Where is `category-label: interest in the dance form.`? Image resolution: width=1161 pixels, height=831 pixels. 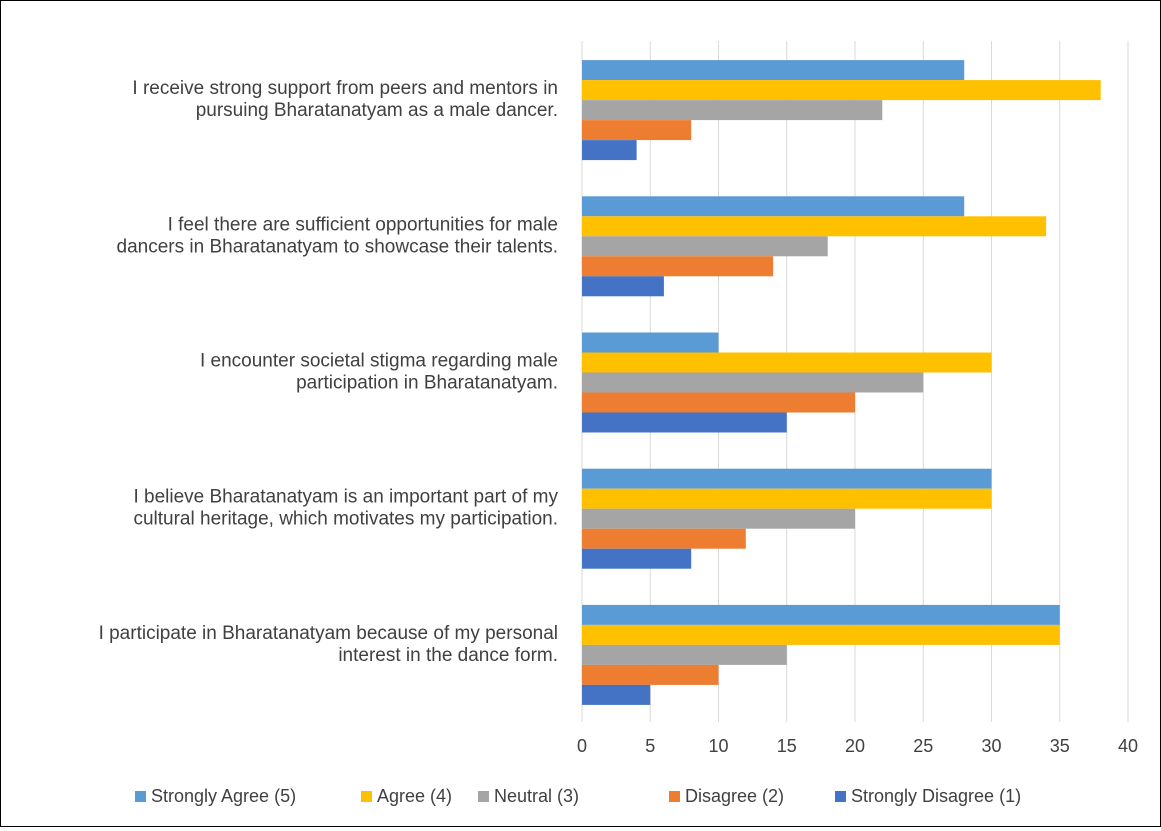 category-label: interest in the dance form. is located at coordinates (448, 655).